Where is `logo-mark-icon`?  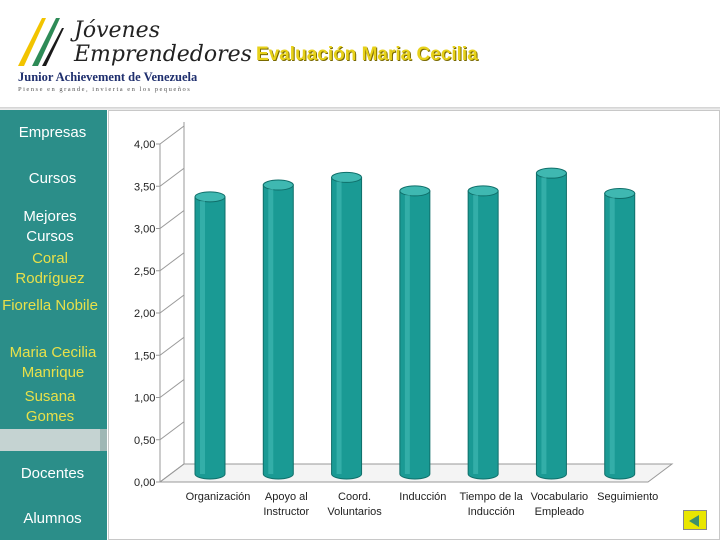 logo-mark-icon is located at coordinates (41, 42).